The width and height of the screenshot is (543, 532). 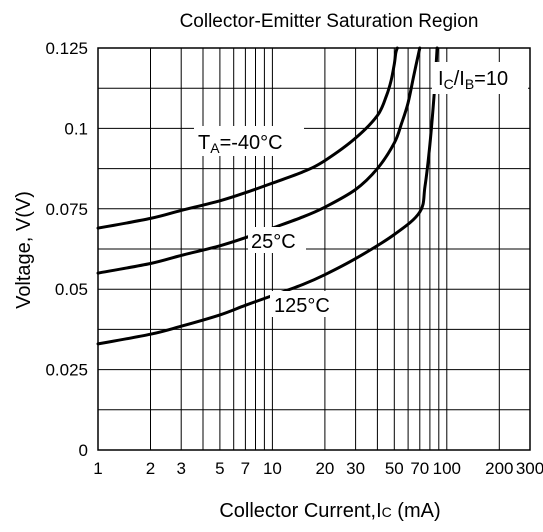 What do you see at coordinates (447, 468) in the screenshot?
I see `x-tick-label: 100` at bounding box center [447, 468].